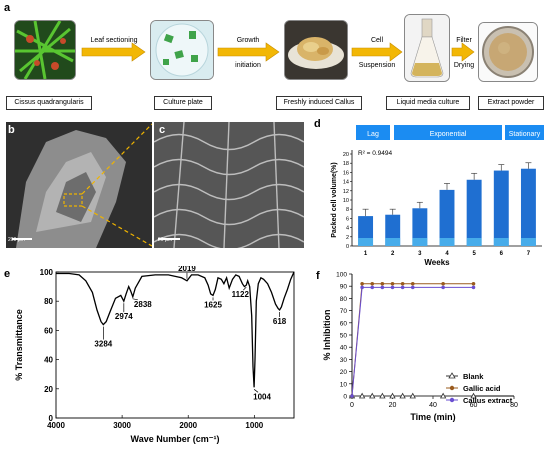 The image size is (550, 449). I want to click on plant-photo-graphic, so click(45, 50).